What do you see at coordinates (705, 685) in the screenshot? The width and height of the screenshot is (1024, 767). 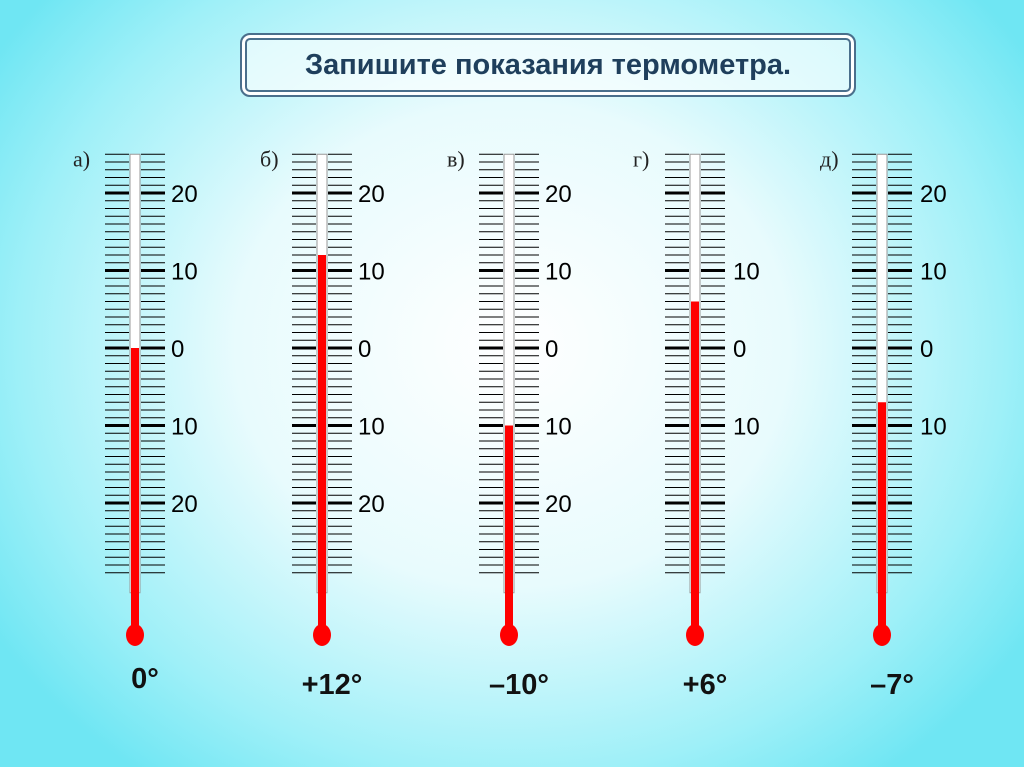 I see `answer-value: +6°` at bounding box center [705, 685].